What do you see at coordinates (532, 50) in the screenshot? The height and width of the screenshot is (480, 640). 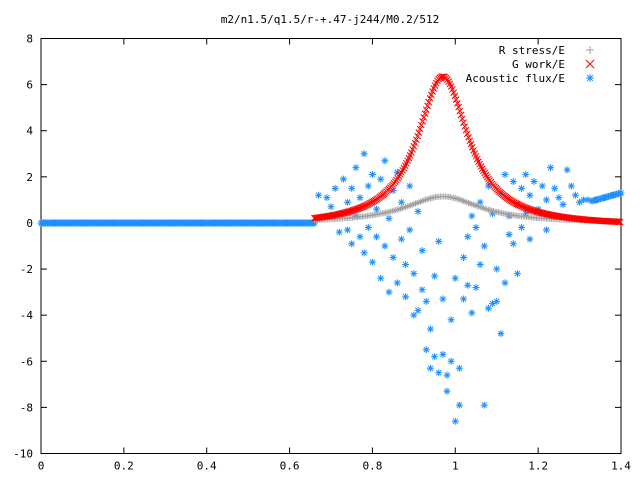 I see `legend-label: R stress/E` at bounding box center [532, 50].